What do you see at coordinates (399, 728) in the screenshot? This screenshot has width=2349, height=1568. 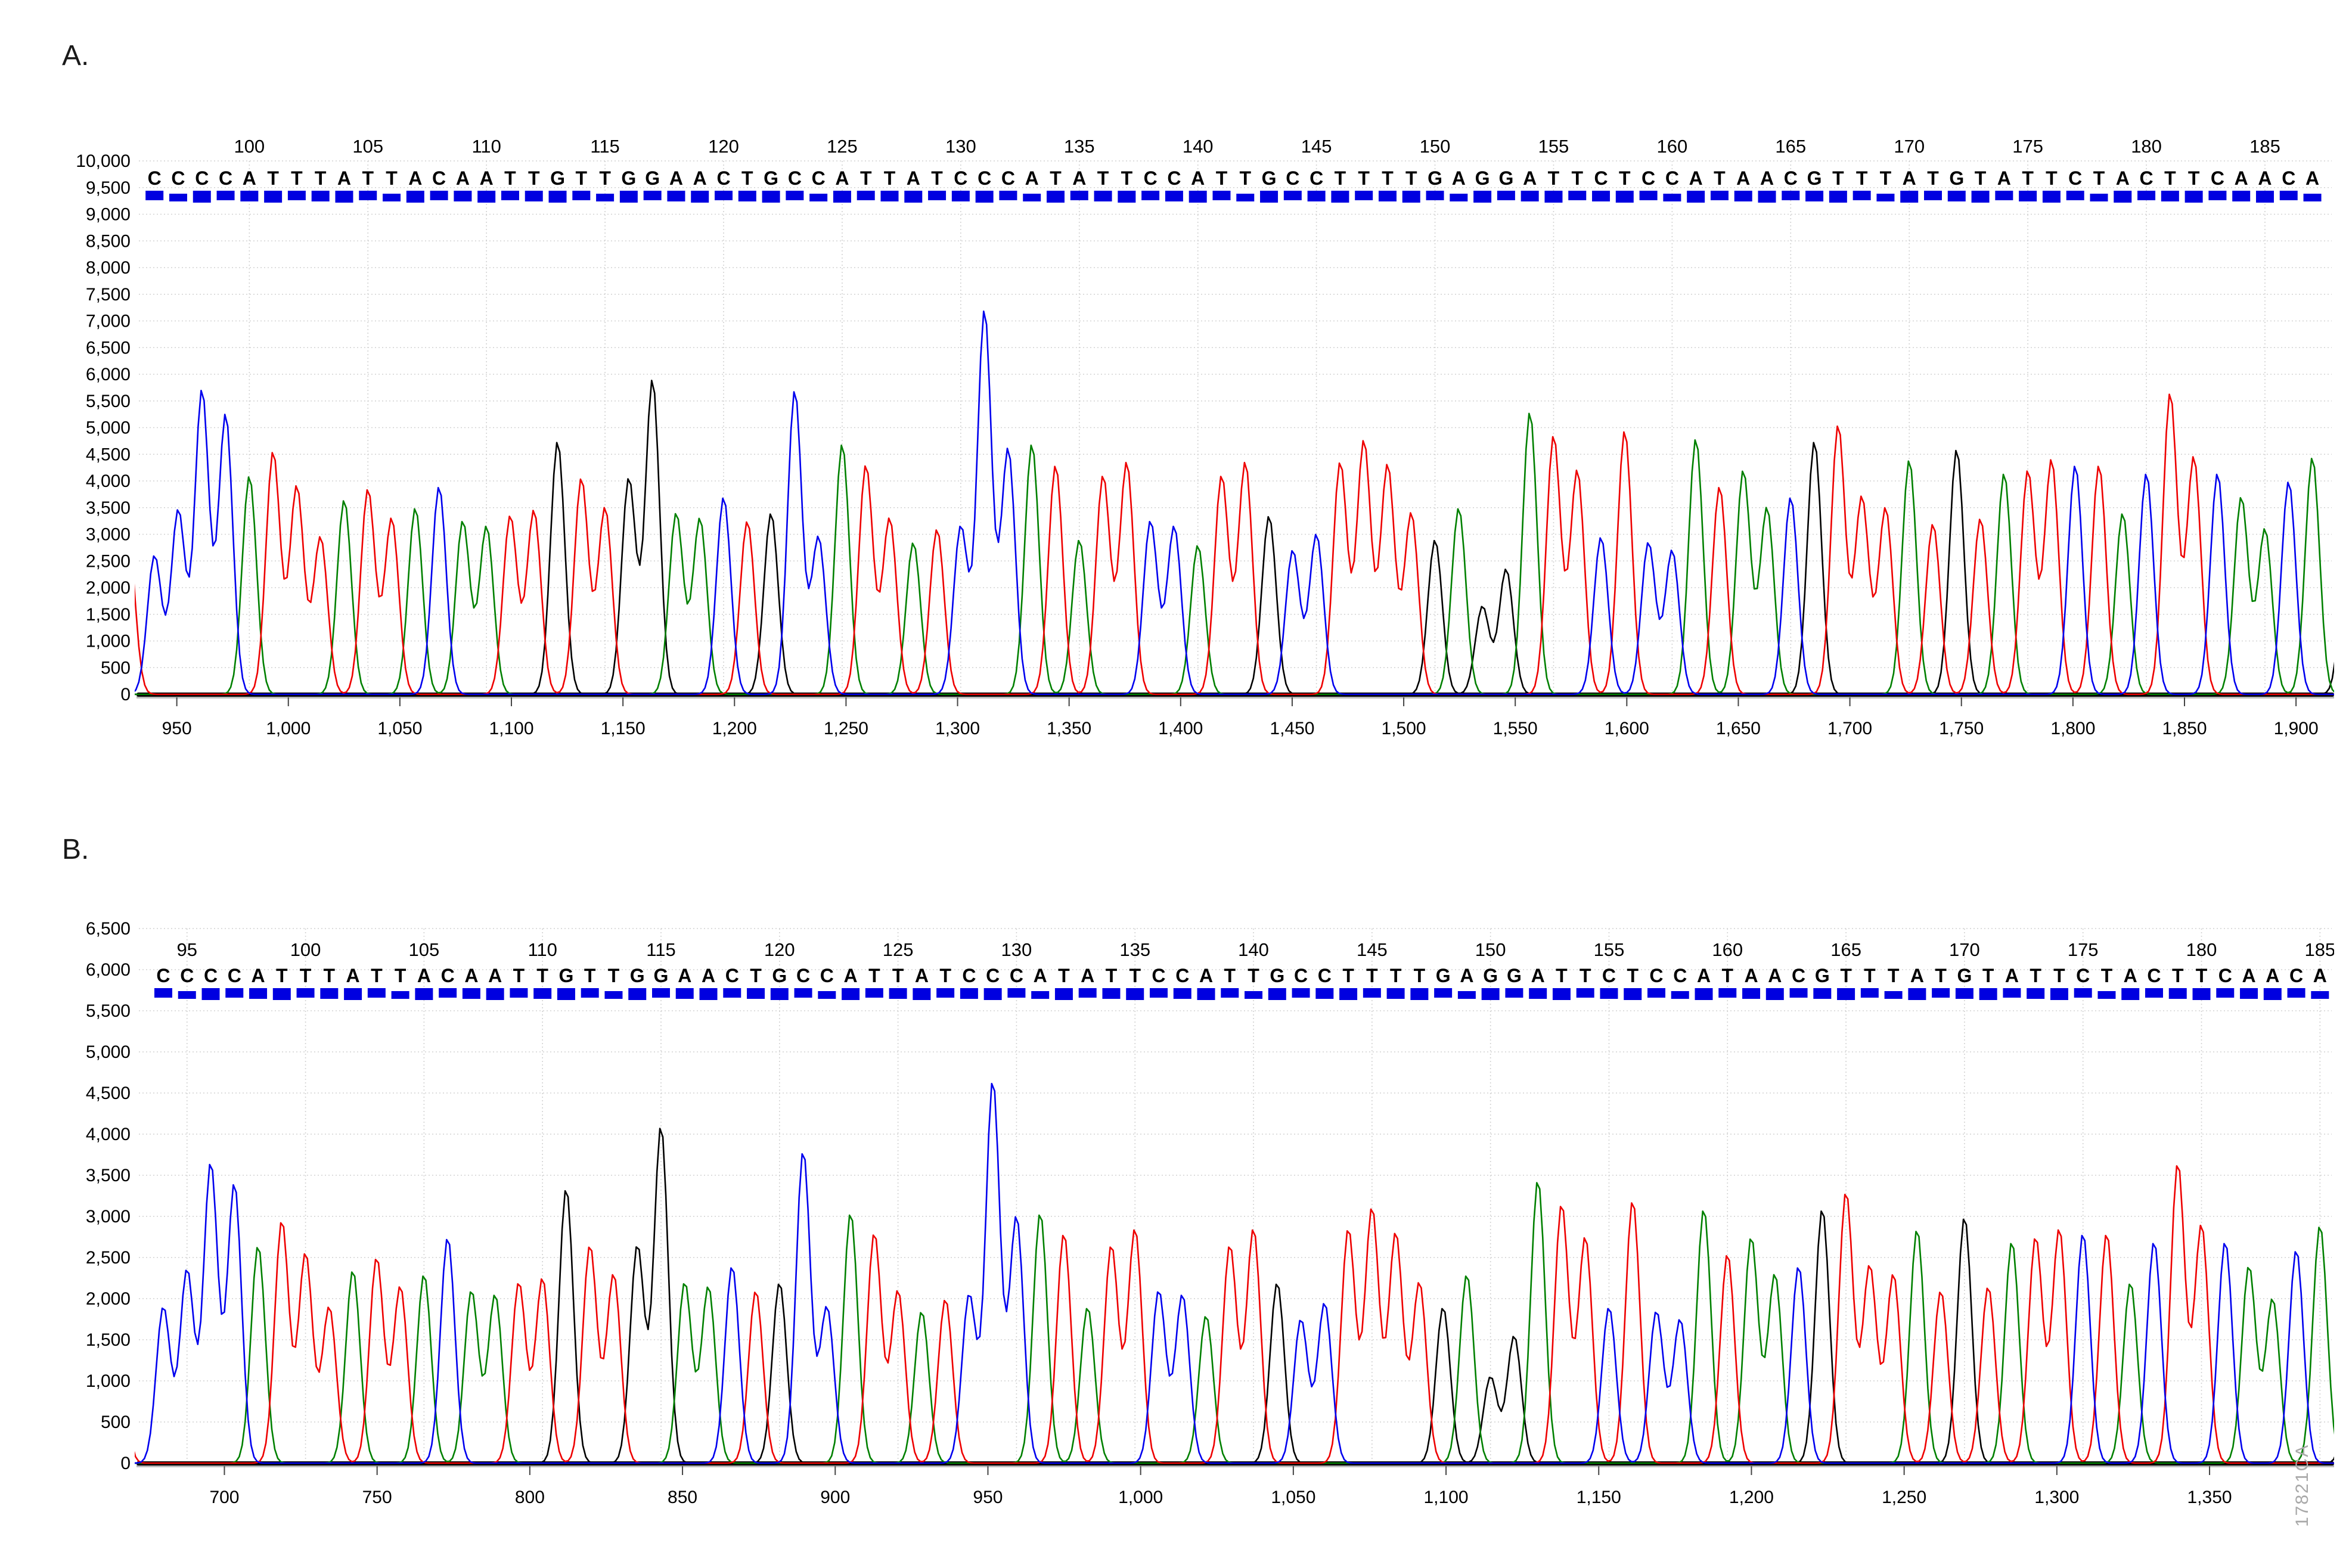 I see `x-tick-label: 1,050` at bounding box center [399, 728].